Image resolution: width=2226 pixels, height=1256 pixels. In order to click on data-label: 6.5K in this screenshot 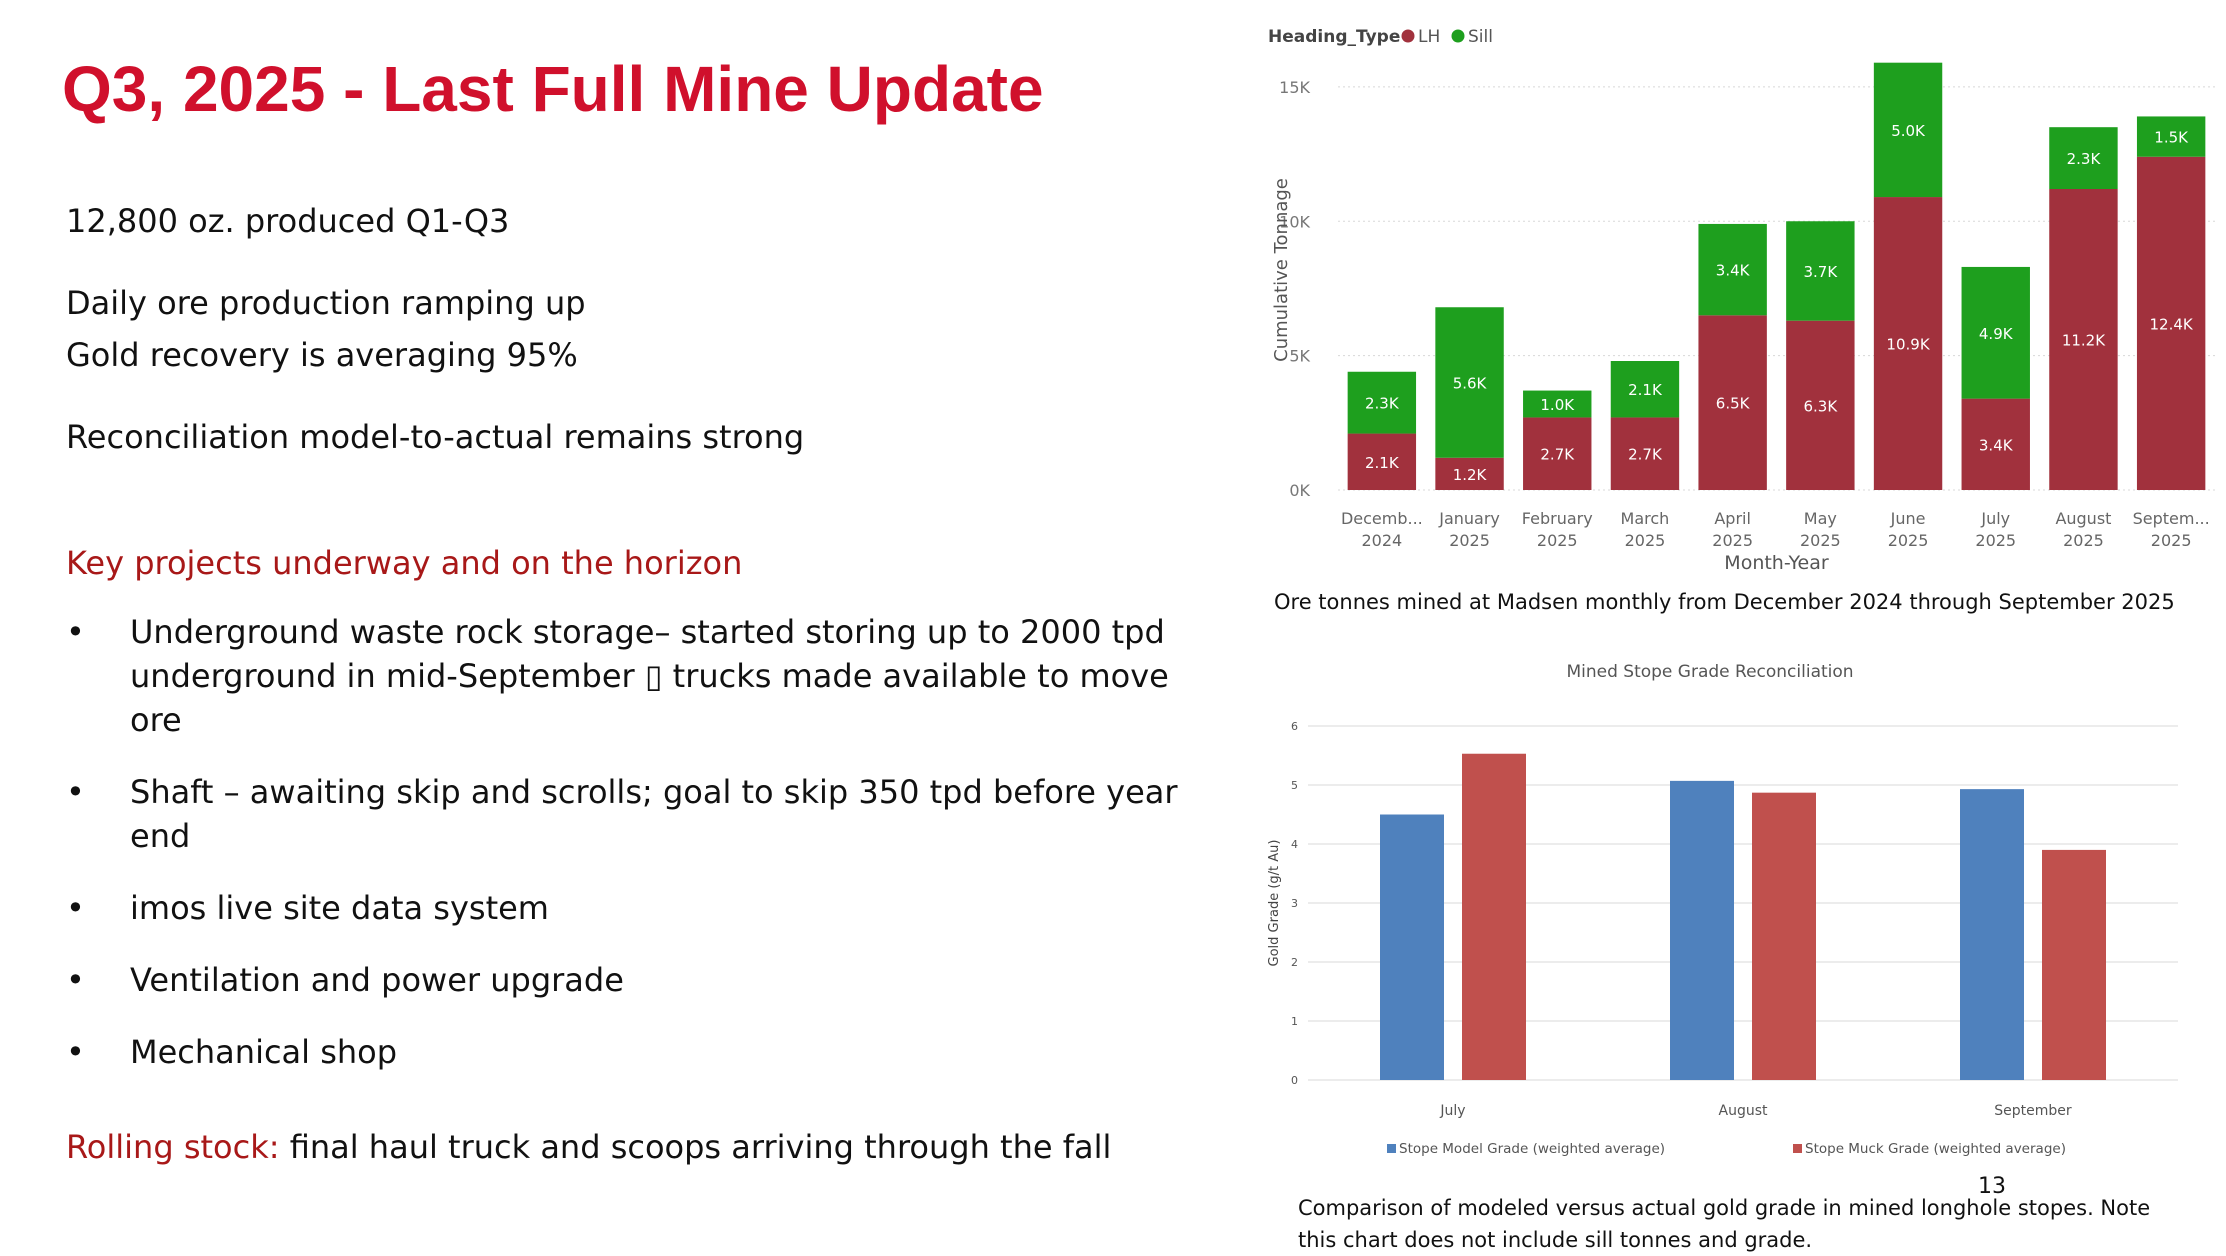, I will do `click(1733, 404)`.